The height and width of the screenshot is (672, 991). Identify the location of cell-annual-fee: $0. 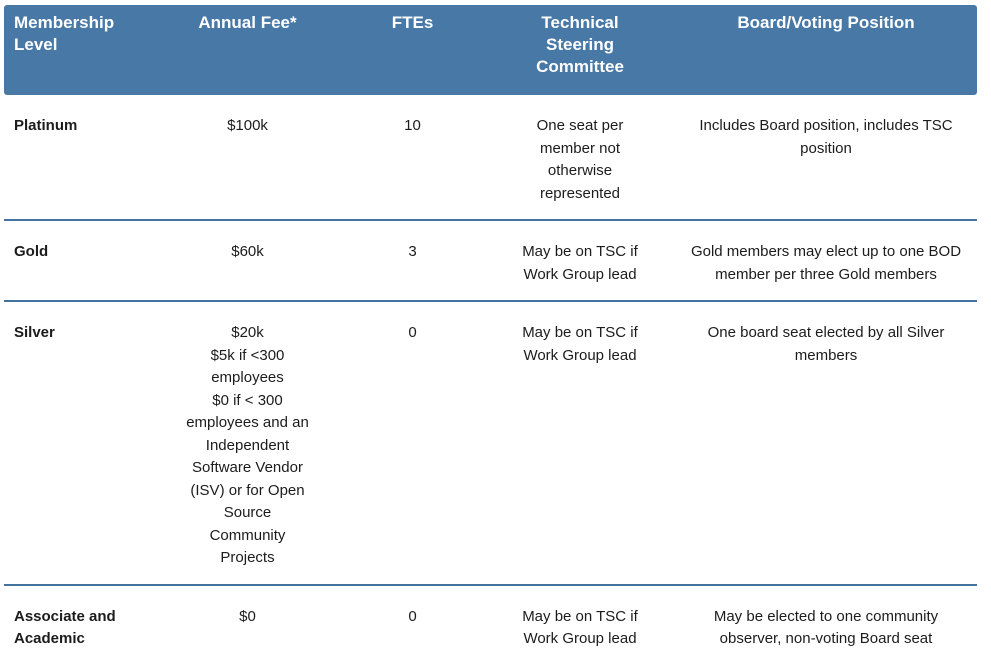
(247, 616).